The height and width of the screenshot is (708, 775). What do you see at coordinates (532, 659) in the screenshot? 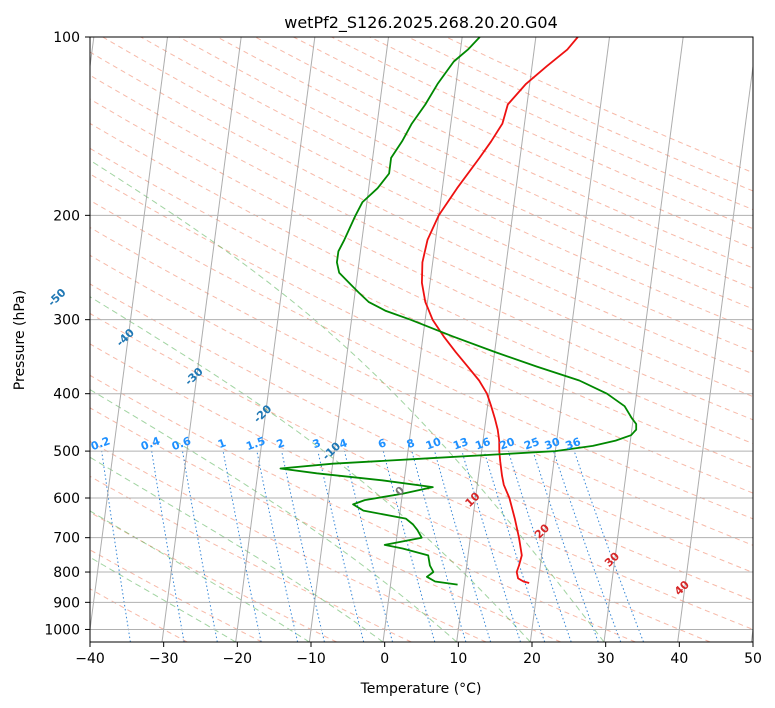
I see `x-tick-label: 20` at bounding box center [532, 659].